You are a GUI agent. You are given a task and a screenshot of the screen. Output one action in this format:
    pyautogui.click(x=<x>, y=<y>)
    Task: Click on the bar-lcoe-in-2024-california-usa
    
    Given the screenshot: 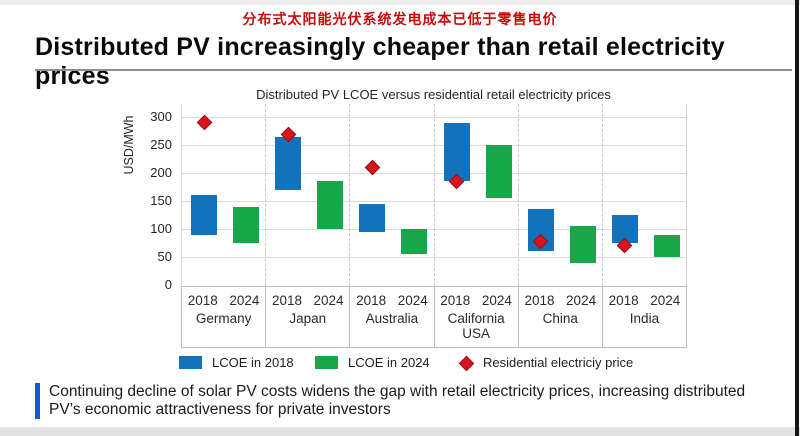 What is the action you would take?
    pyautogui.click(x=498, y=172)
    